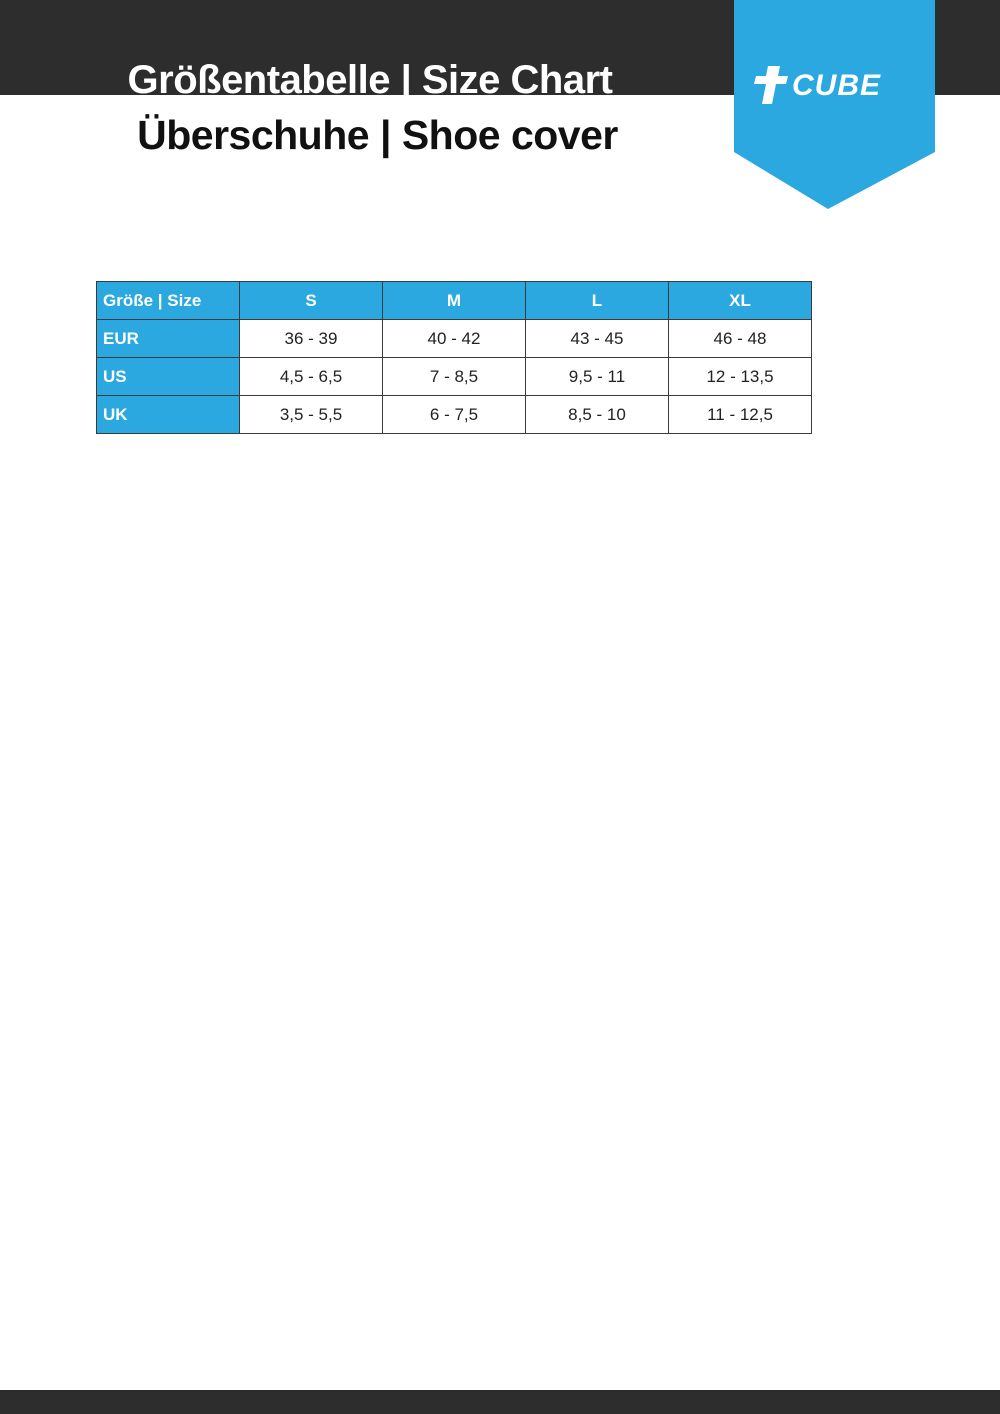 The height and width of the screenshot is (1414, 1000). I want to click on row-header: EUR, so click(168, 338).